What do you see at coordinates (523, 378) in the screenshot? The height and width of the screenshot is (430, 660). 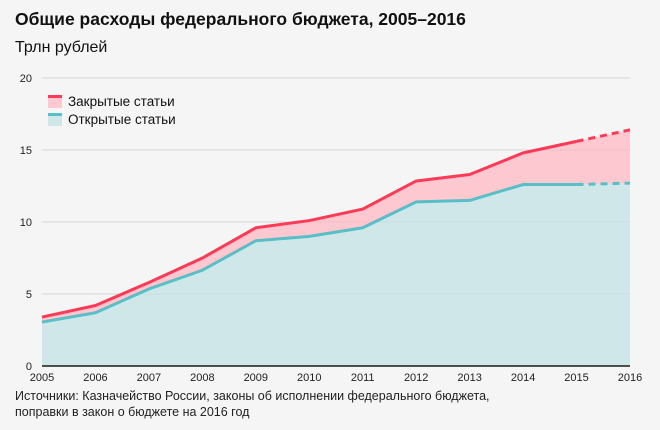 I see `x-tick-label: 2014` at bounding box center [523, 378].